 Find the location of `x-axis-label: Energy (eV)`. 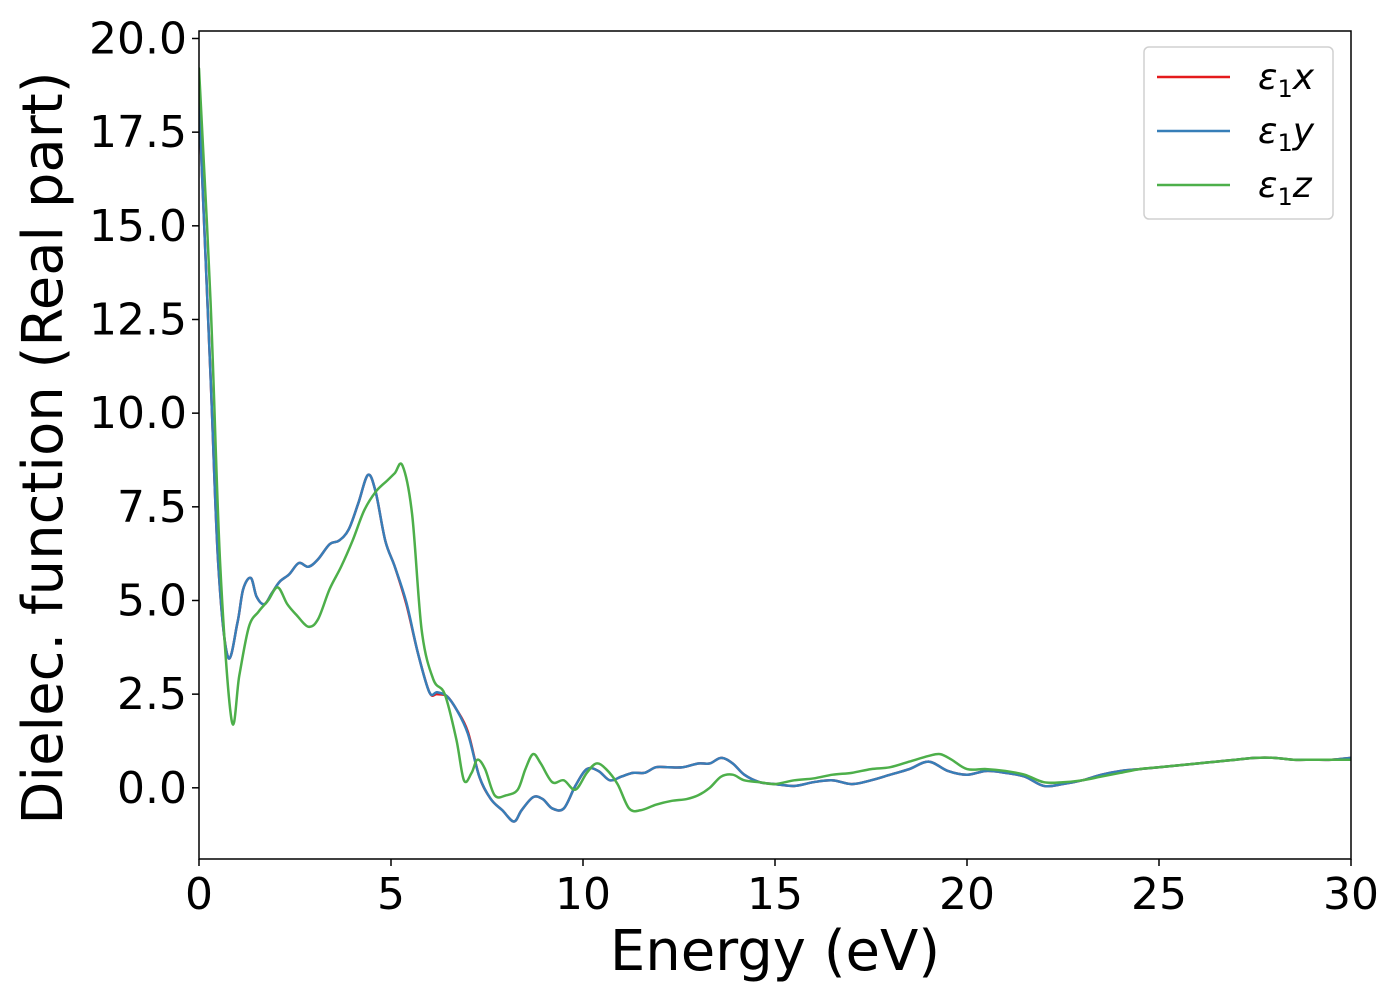

x-axis-label: Energy (eV) is located at coordinates (775, 951).